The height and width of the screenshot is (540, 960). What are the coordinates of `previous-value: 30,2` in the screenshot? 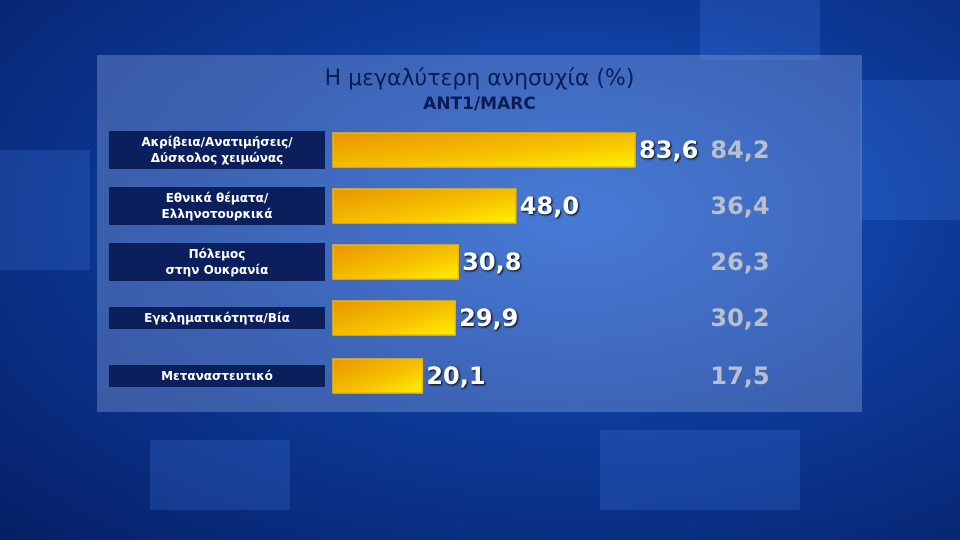 It's located at (740, 318).